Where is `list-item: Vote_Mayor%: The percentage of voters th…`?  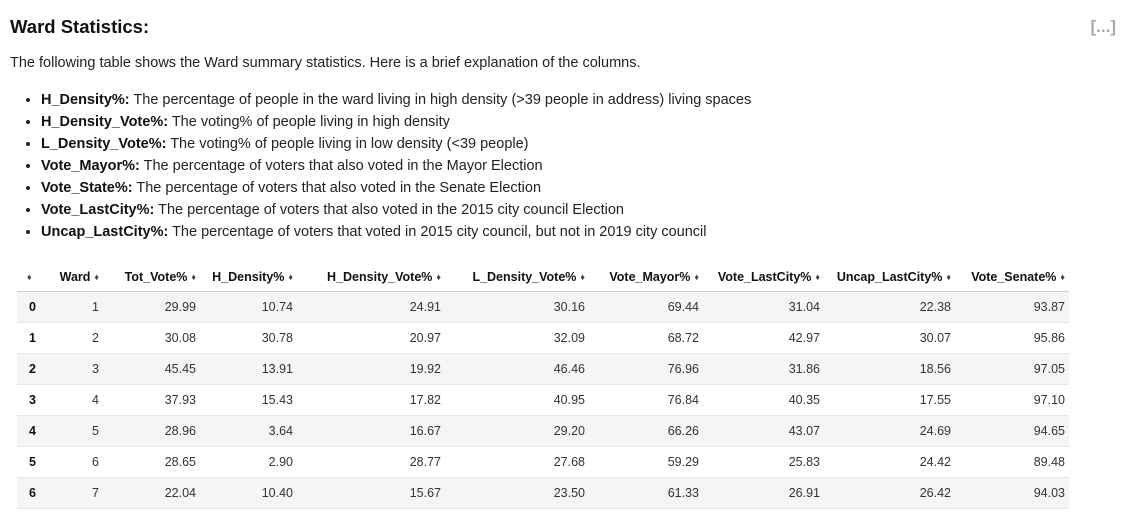
list-item: Vote_Mayor%: The percentage of voters th… is located at coordinates (396, 166).